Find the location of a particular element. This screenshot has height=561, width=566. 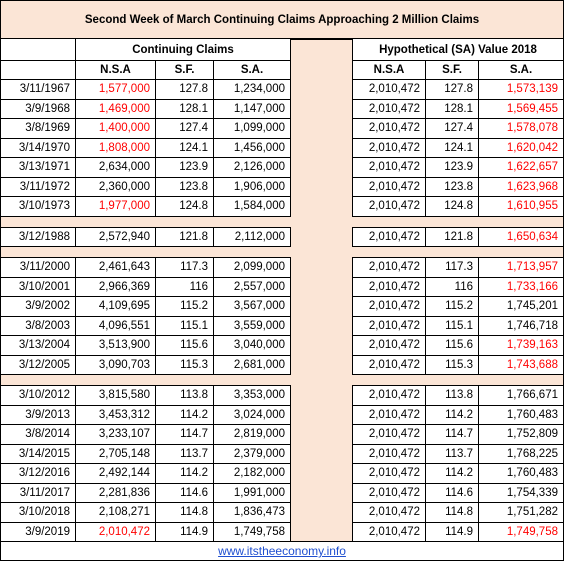

value-cell: 1,745,201 is located at coordinates (521, 306).